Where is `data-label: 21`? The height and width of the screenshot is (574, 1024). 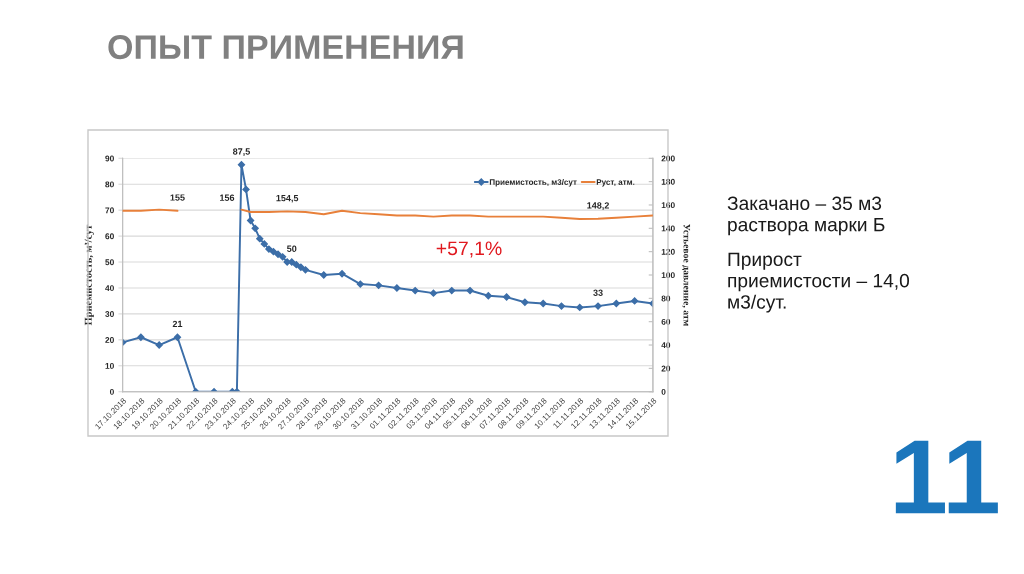 data-label: 21 is located at coordinates (177, 324).